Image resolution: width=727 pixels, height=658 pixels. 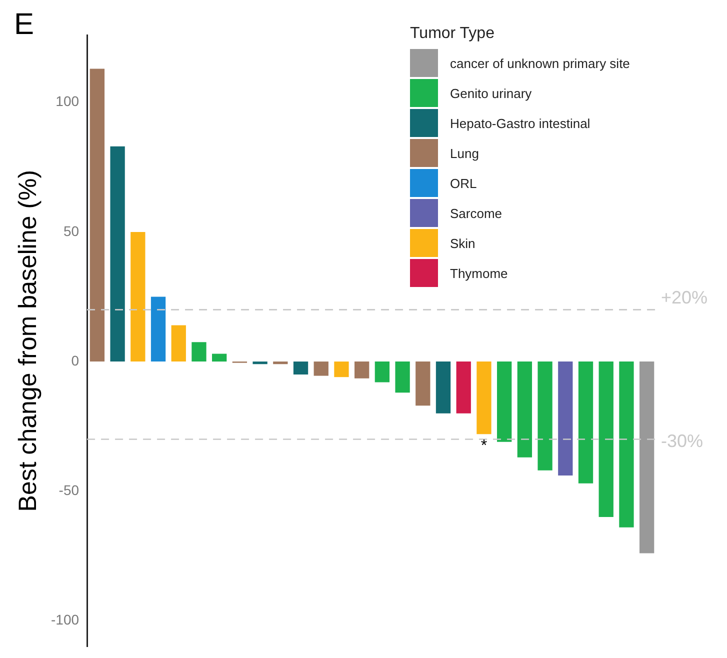 What do you see at coordinates (520, 123) in the screenshot?
I see `legend-label: Hepato-Gastro intestinal` at bounding box center [520, 123].